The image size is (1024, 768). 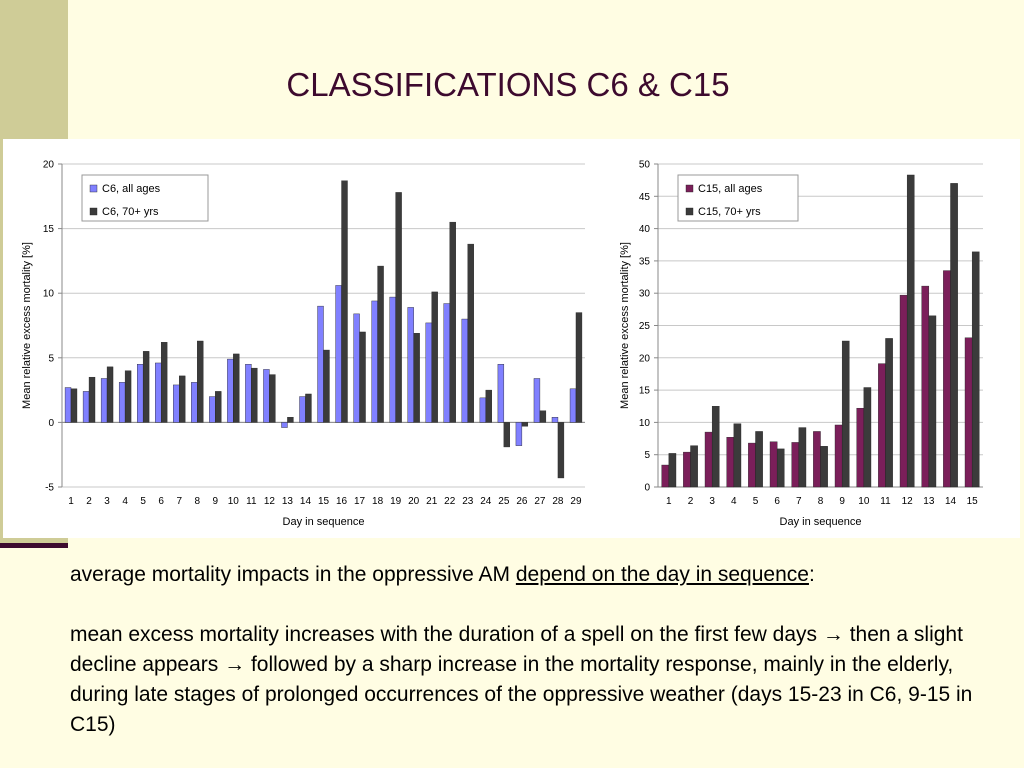 I want to click on c6-x-tick-label: 2, so click(x=89, y=501).